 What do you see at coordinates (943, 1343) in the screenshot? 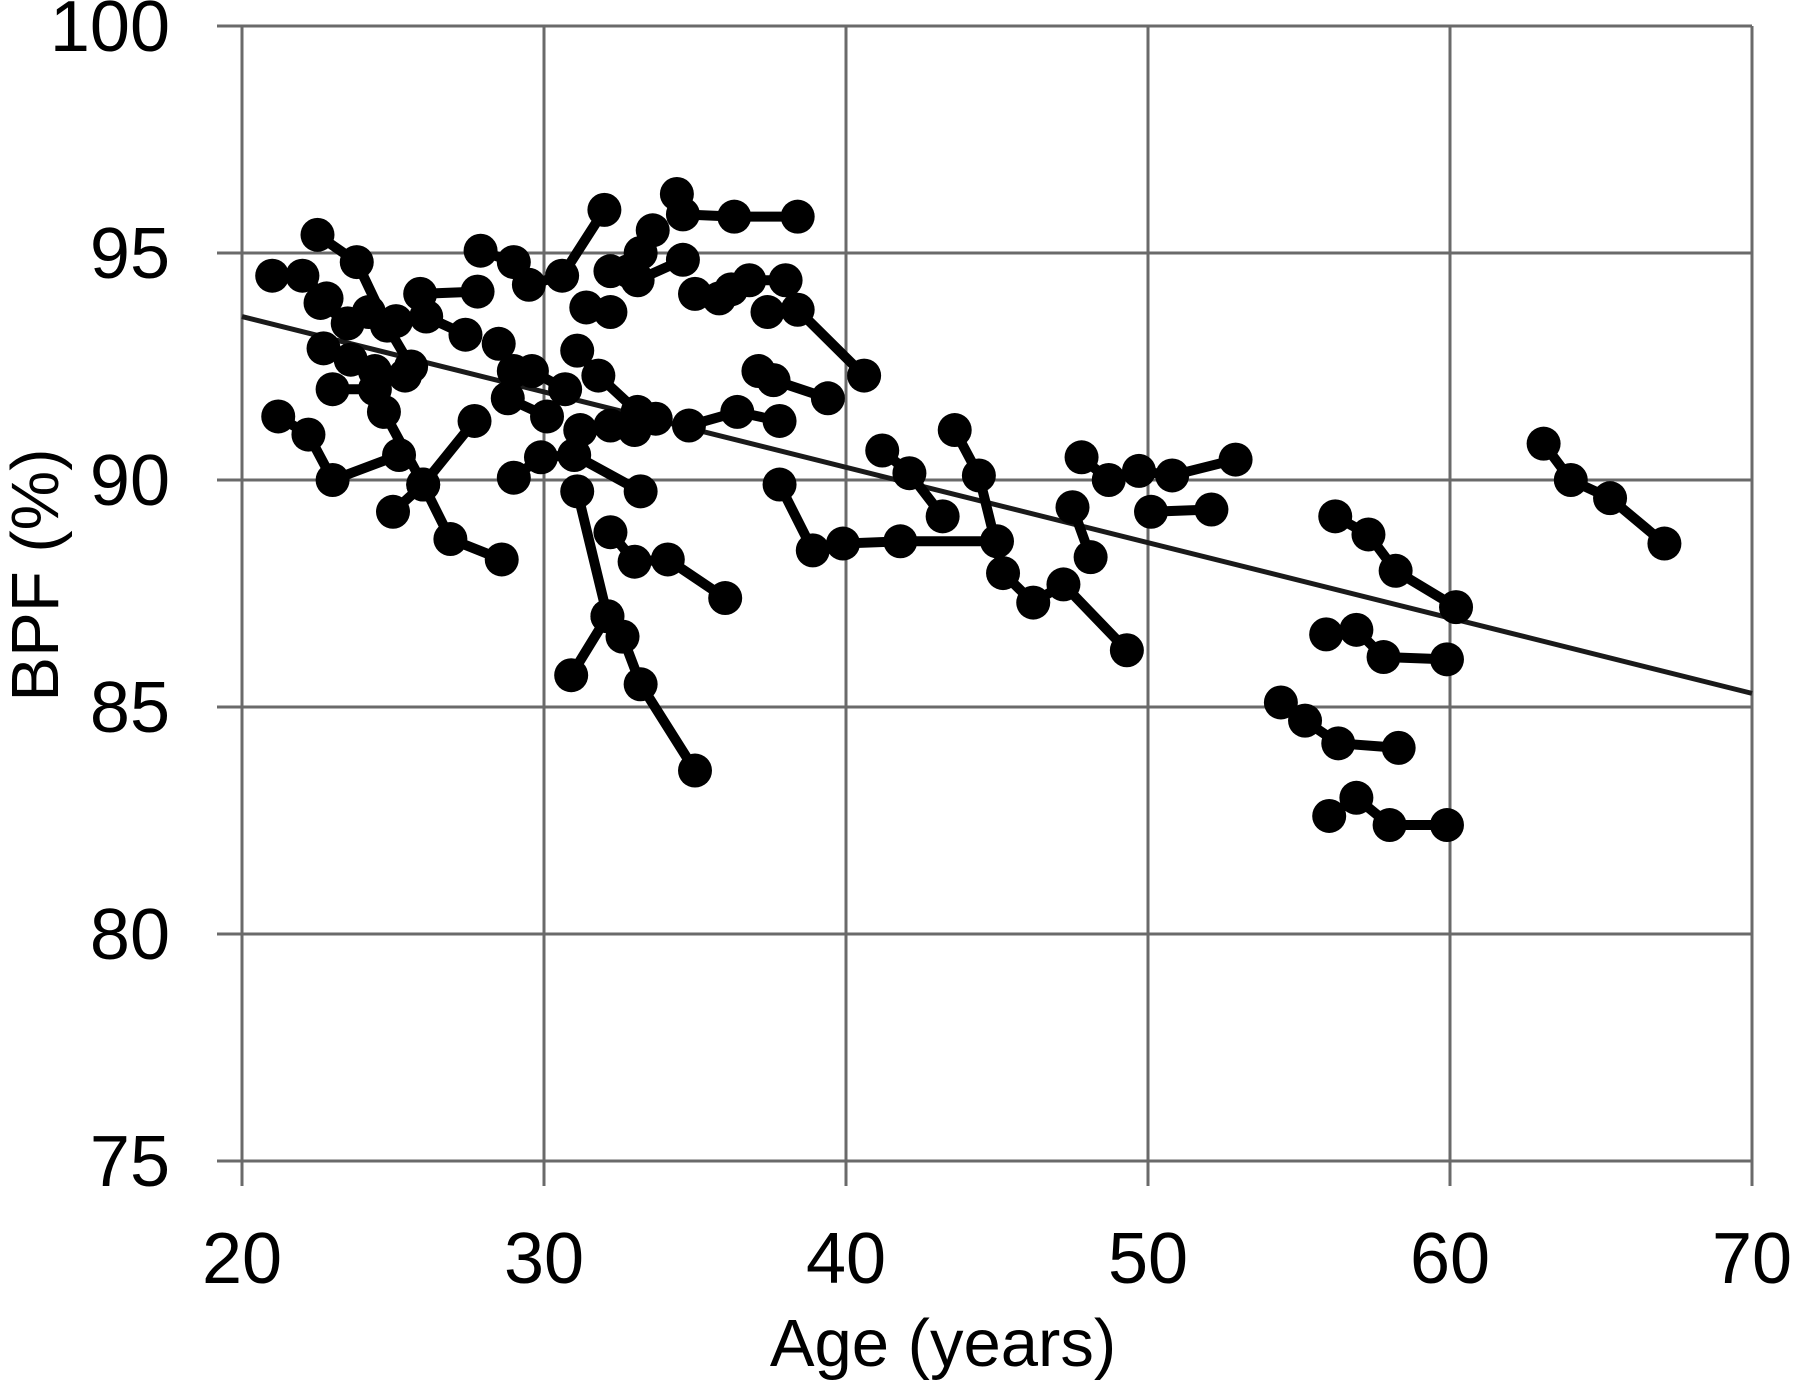
I see `x-axis-title: Age (years)` at bounding box center [943, 1343].